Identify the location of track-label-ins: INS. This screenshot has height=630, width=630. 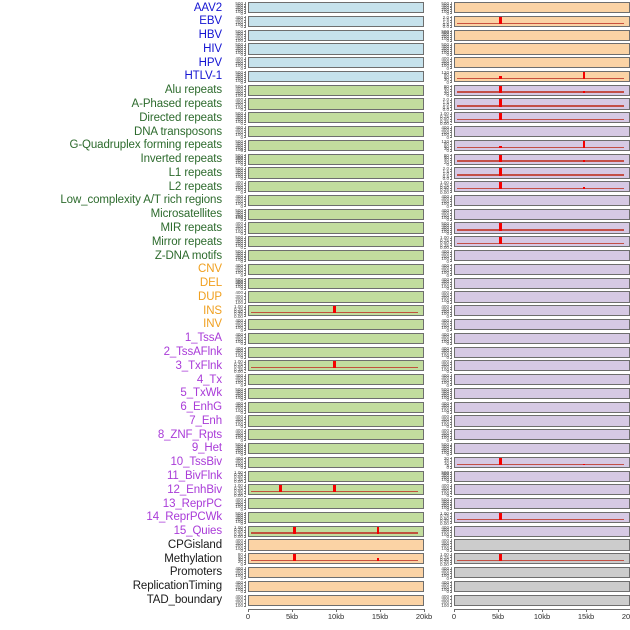
(212, 310).